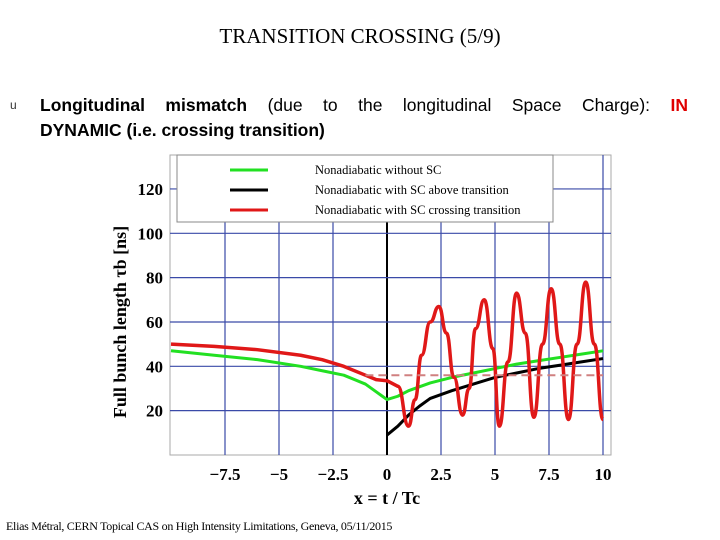 The height and width of the screenshot is (540, 720). Describe the element at coordinates (154, 278) in the screenshot. I see `y-tick-label: 80` at that location.